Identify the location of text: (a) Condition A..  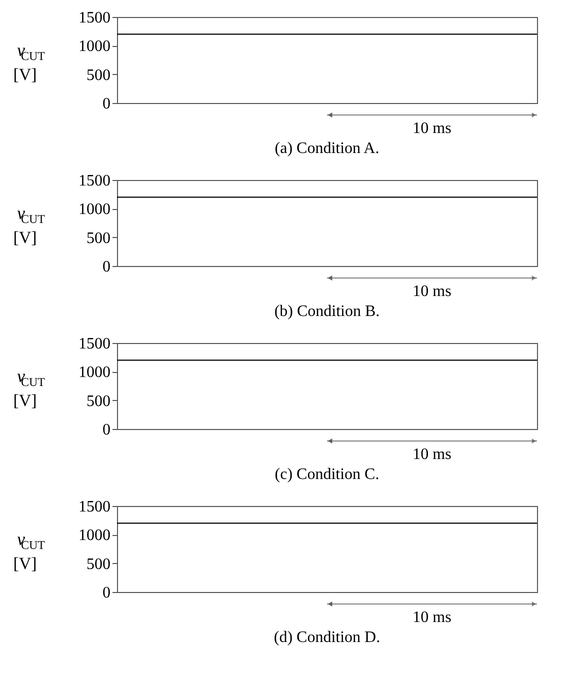
(327, 148).